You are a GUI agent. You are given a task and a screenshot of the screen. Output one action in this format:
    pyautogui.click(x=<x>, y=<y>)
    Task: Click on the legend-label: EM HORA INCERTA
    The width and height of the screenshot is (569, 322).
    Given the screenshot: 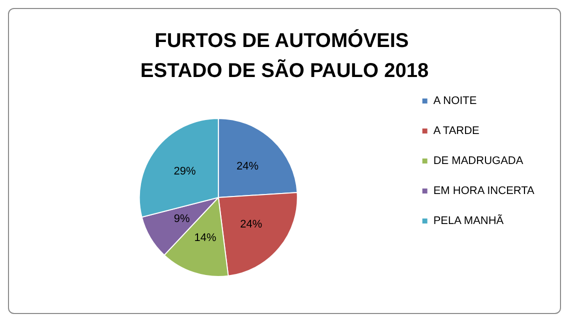 What is the action you would take?
    pyautogui.click(x=484, y=191)
    